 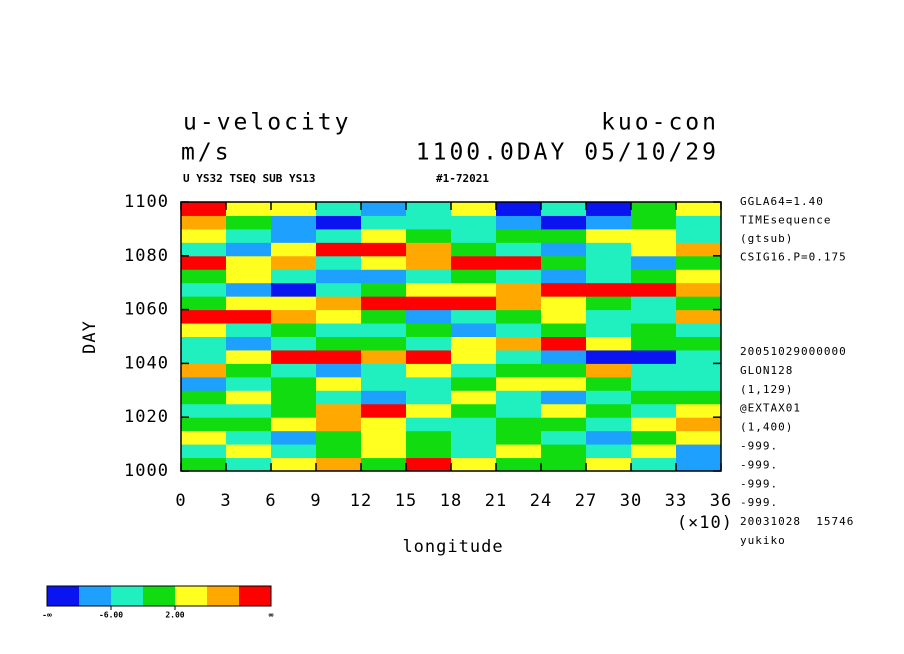 I want to click on colorbar-frame, so click(x=159, y=596).